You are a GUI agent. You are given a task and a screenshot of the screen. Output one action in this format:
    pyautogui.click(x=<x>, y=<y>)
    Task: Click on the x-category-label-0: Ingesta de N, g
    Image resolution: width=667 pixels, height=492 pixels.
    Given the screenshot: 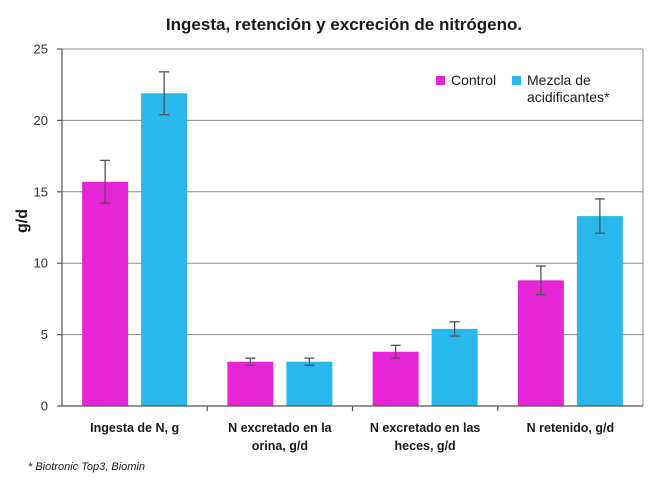 What is the action you would take?
    pyautogui.click(x=134, y=428)
    